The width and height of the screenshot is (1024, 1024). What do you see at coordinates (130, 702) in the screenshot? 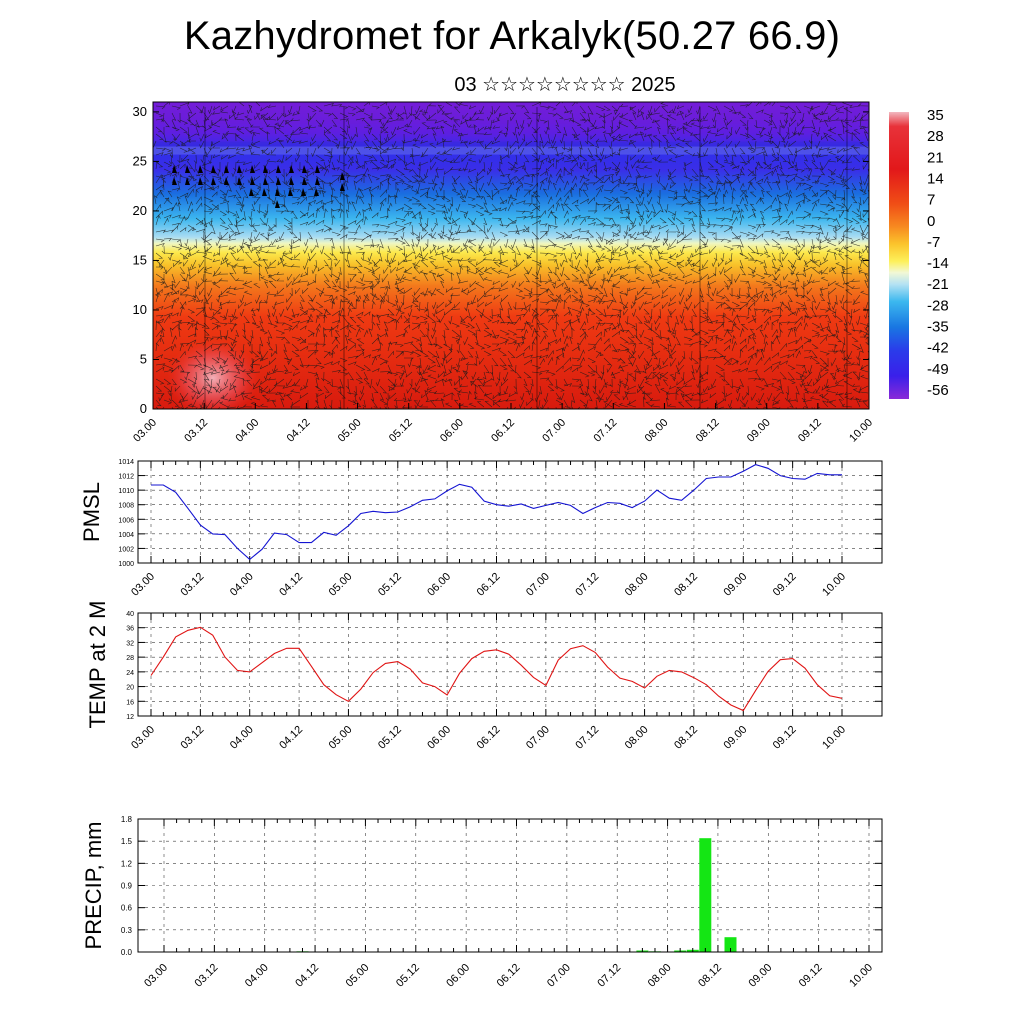
I see `y-tick-label: 16` at bounding box center [130, 702].